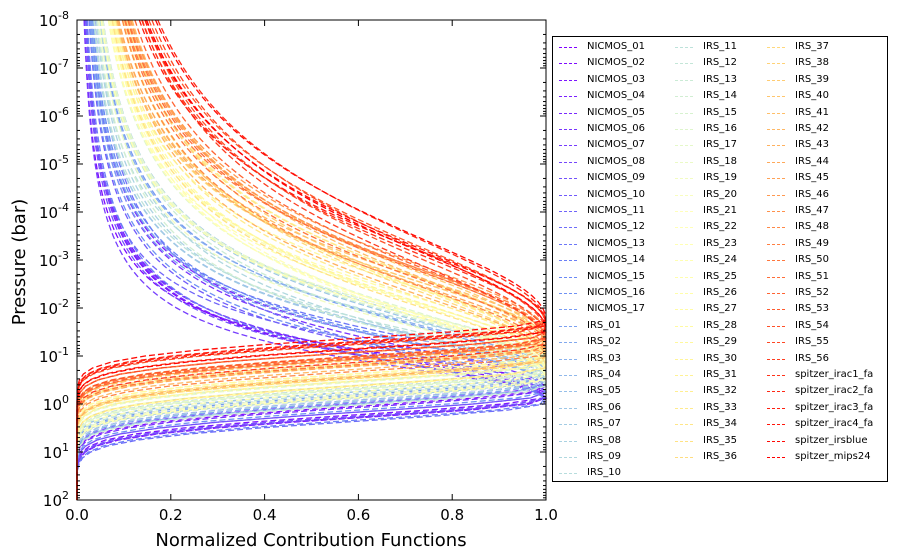 The image size is (898, 559). What do you see at coordinates (812, 243) in the screenshot?
I see `legend-label: IRS_49` at bounding box center [812, 243].